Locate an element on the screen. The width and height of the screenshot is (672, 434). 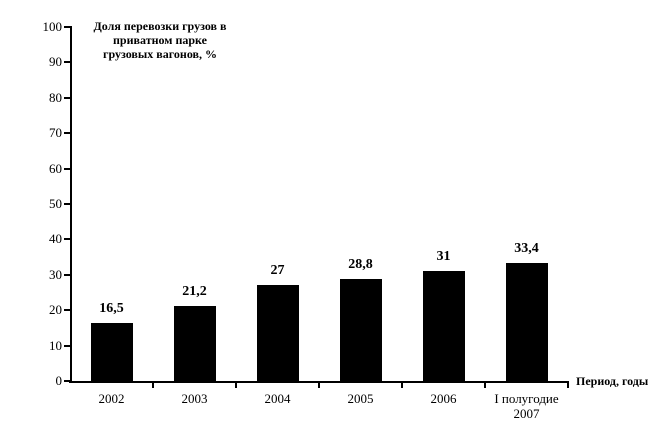
category-label: 2002 is located at coordinates (111, 398).